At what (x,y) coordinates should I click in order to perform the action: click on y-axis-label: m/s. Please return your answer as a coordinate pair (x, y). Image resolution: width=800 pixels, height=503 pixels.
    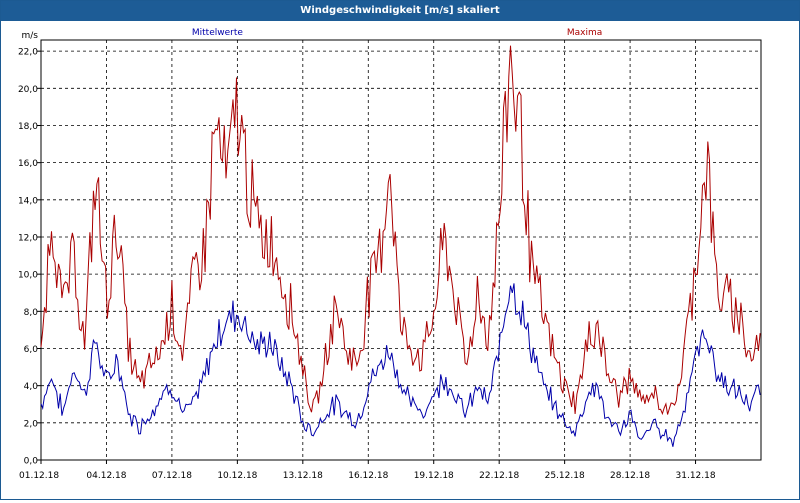
    Looking at the image, I should click on (30, 36).